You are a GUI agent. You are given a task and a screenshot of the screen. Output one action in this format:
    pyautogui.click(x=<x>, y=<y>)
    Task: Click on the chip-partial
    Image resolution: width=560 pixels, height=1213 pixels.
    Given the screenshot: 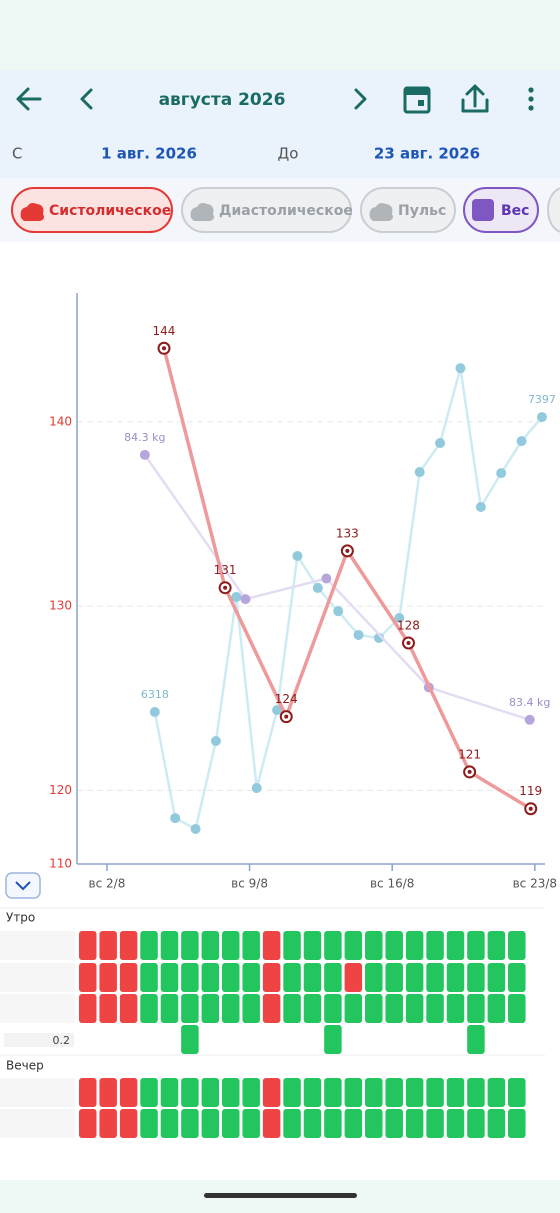 What is the action you would take?
    pyautogui.click(x=553, y=210)
    